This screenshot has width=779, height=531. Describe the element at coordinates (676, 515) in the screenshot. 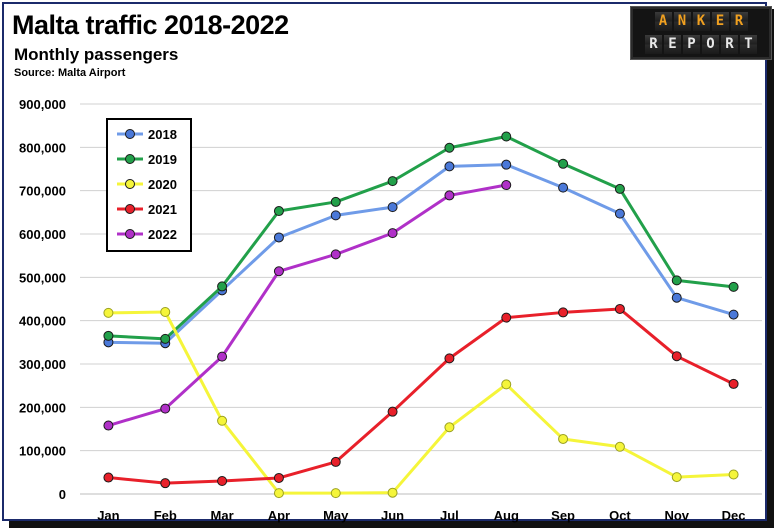

I see `x-tick-label: Nov` at that location.